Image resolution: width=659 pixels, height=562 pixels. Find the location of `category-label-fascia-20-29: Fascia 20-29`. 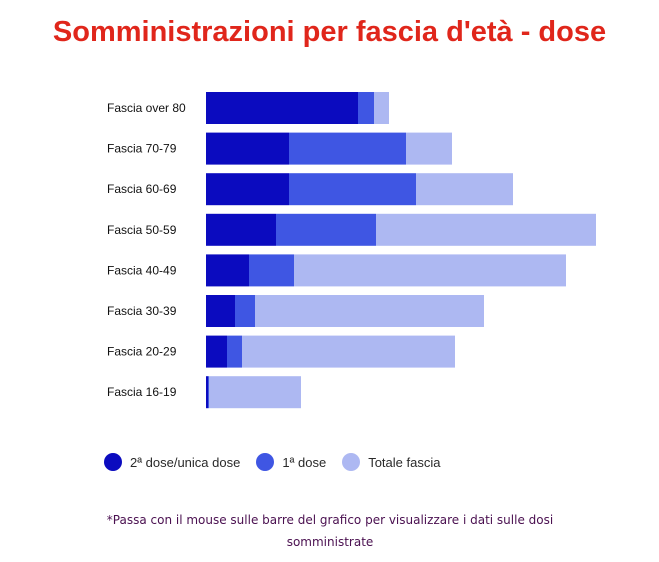

category-label-fascia-20-29: Fascia 20-29 is located at coordinates (142, 352).